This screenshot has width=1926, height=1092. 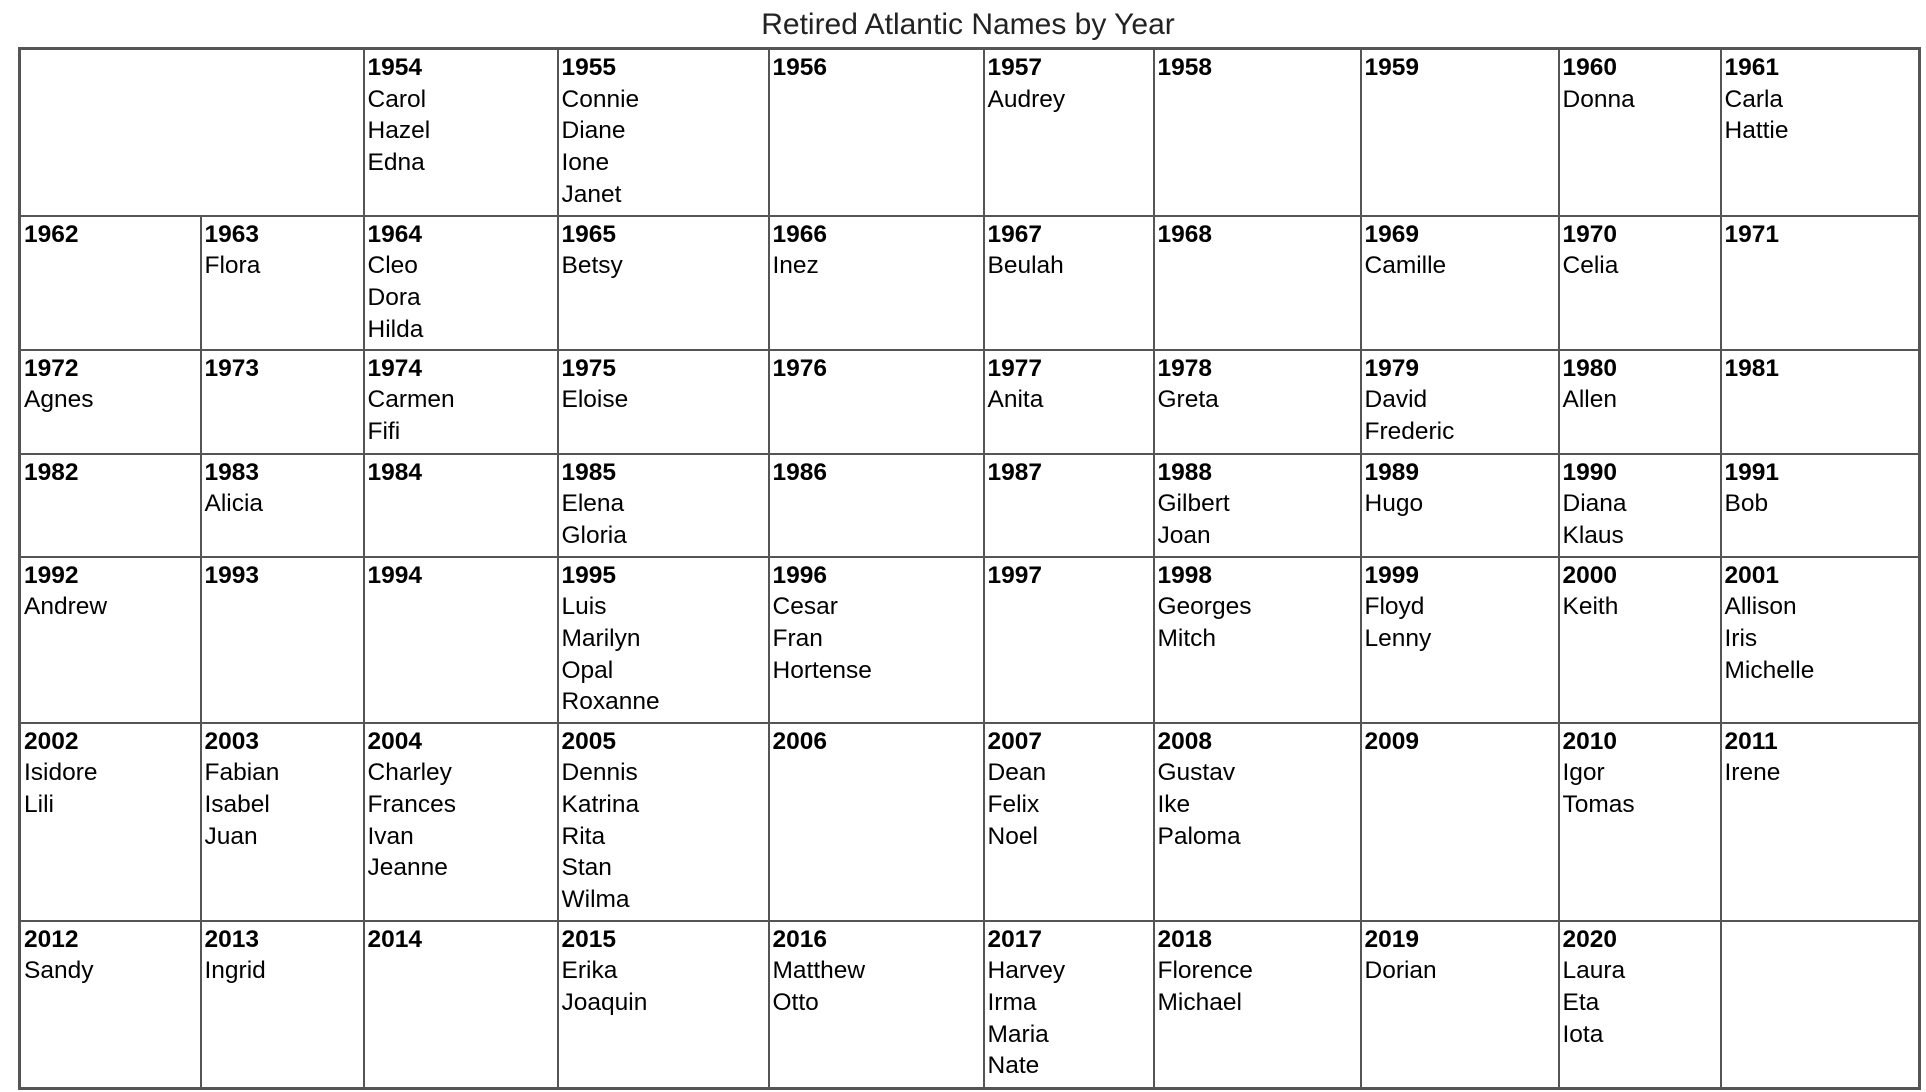 What do you see at coordinates (800, 368) in the screenshot?
I see `year-label: 1976` at bounding box center [800, 368].